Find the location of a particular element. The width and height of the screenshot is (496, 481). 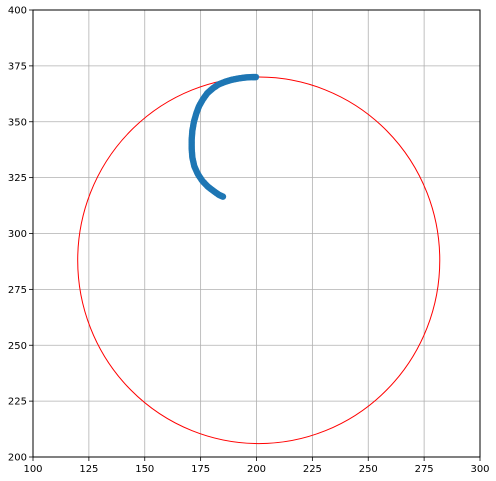

y-tick-label: 300 is located at coordinates (17, 234).